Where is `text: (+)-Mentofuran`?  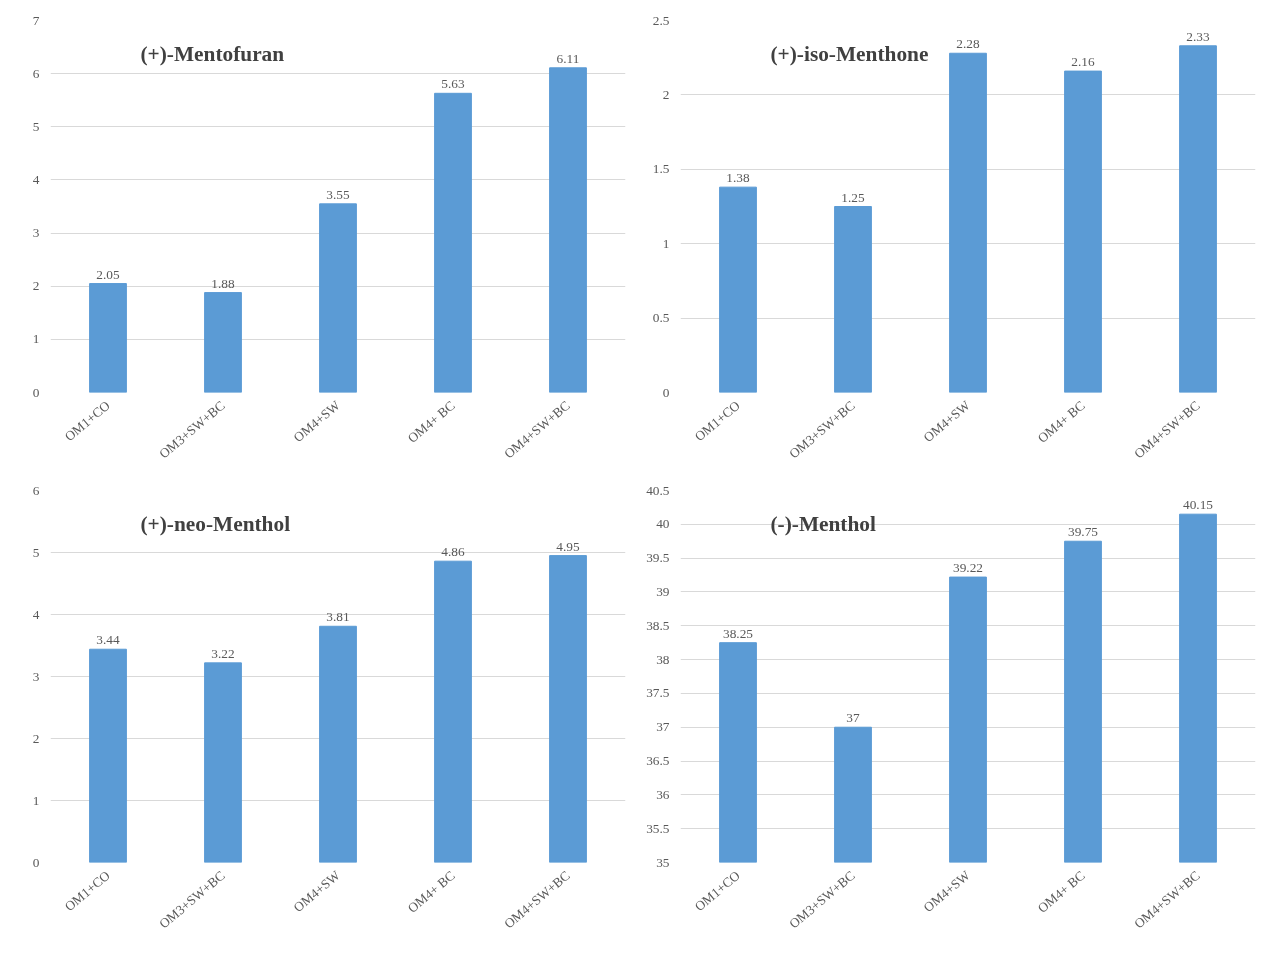
text: (+)-Mentofuran is located at coordinates (212, 53).